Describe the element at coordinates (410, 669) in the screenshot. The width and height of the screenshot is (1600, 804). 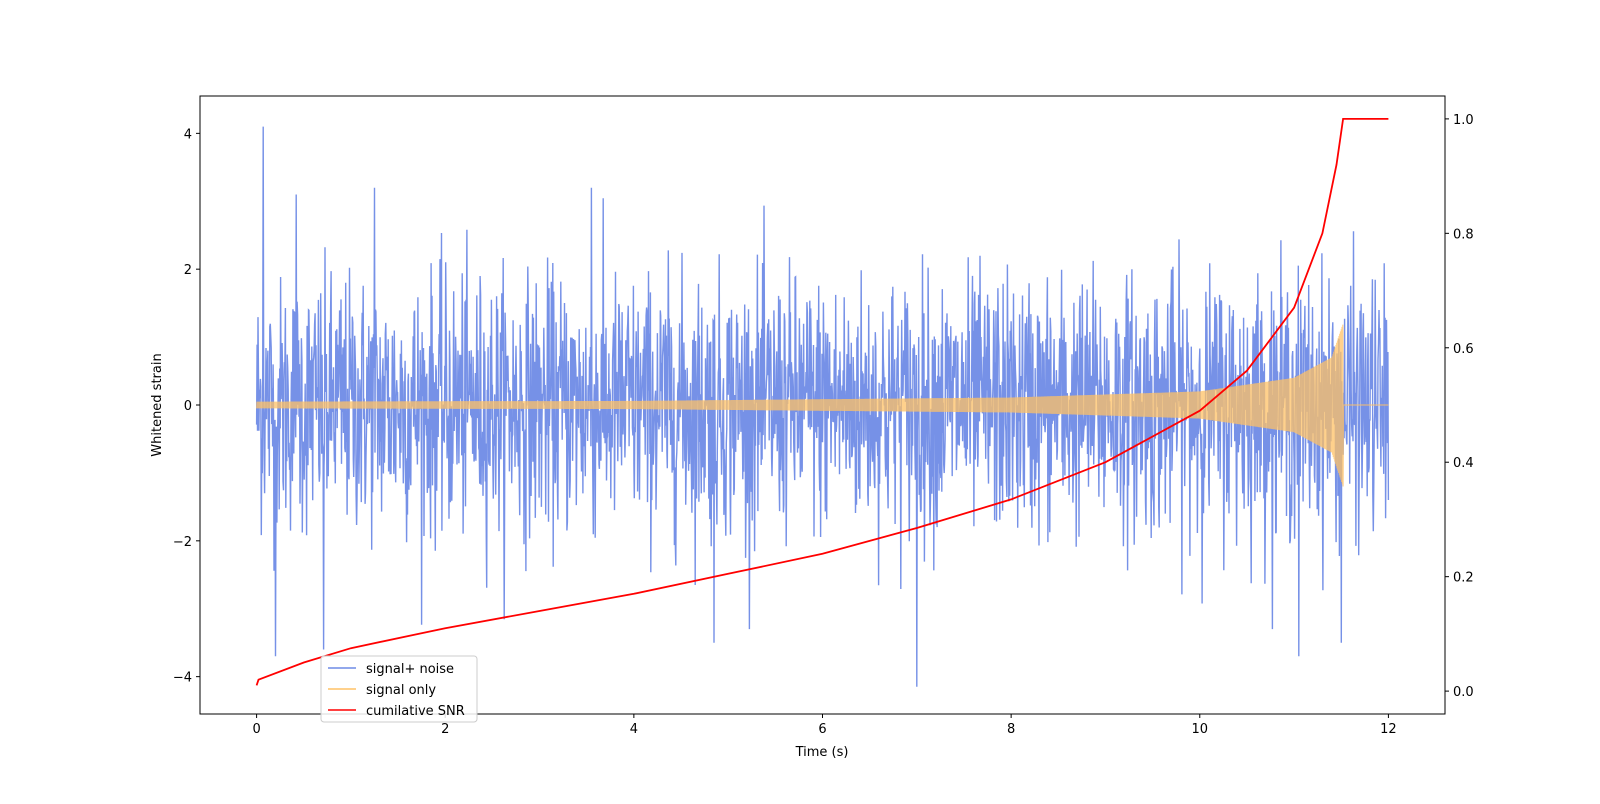
I see `legend-label-signal-noise: signal+ noise` at that location.